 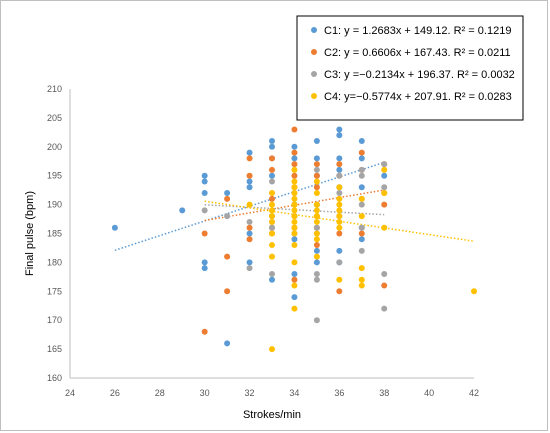 I want to click on y-tick-label: 195, so click(x=54, y=176).